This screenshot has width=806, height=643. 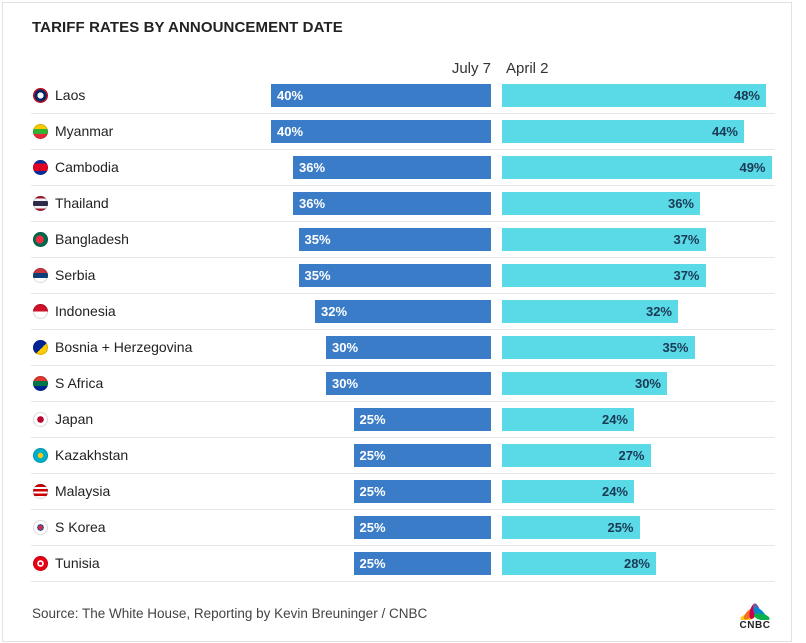 I want to click on south-africa-flag-icon, so click(x=40, y=383).